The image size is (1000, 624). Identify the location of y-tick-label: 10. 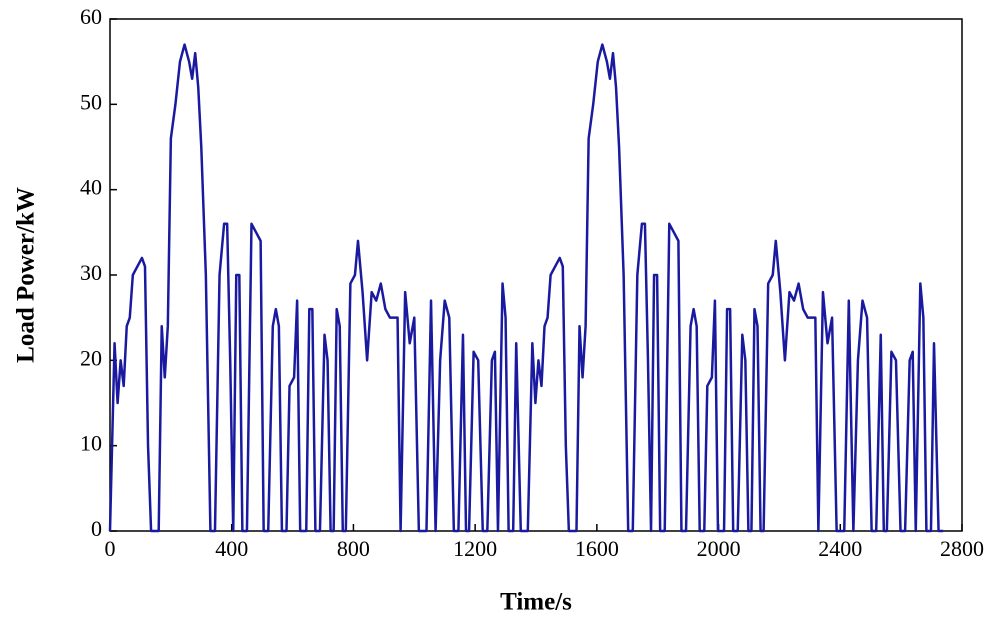
(91, 443).